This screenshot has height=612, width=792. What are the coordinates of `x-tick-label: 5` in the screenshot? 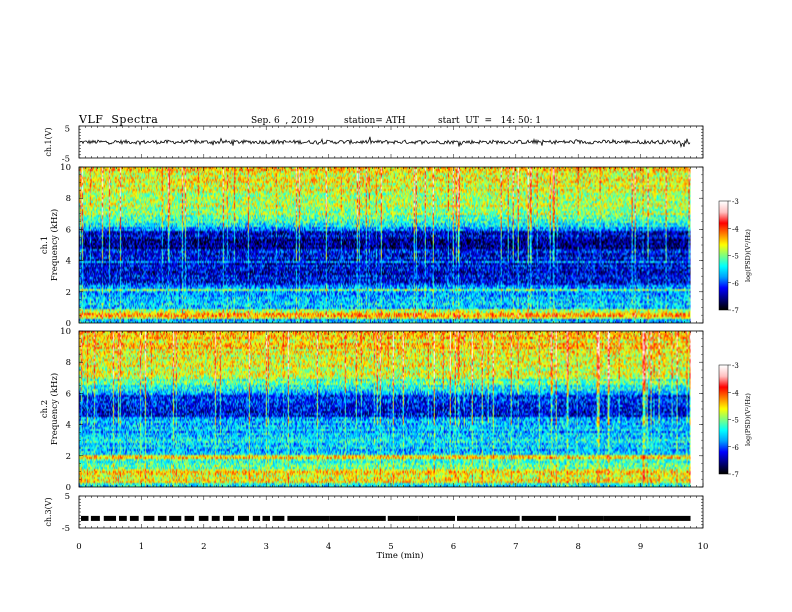 It's located at (390, 547).